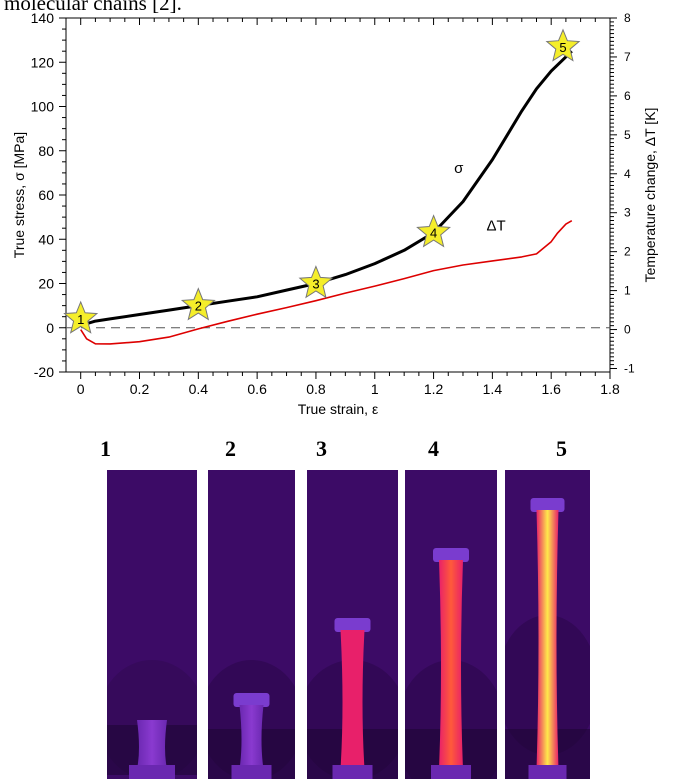 This screenshot has height=779, width=675. What do you see at coordinates (93, 7) in the screenshot?
I see `header-text: molecular chains [2].` at bounding box center [93, 7].